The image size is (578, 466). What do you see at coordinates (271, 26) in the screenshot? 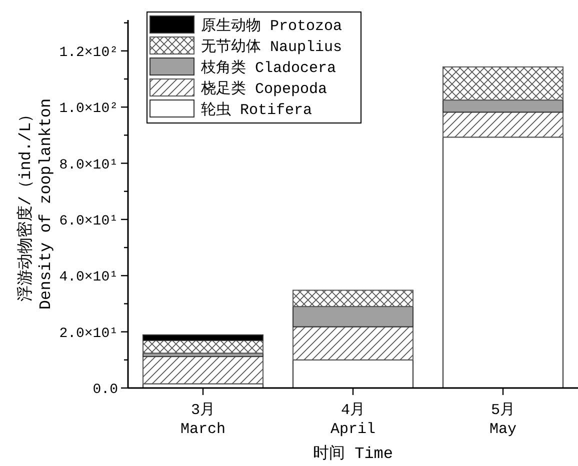
I see `legend-label: 原生动物 Protozoa` at bounding box center [271, 26].